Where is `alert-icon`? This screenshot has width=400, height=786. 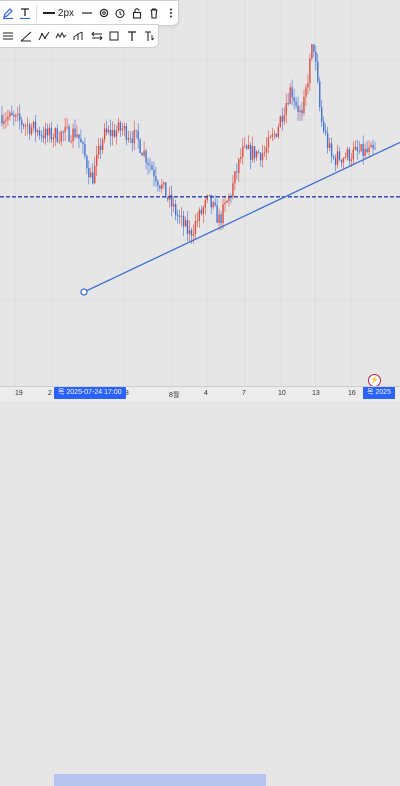
alert-icon is located at coordinates (120, 13).